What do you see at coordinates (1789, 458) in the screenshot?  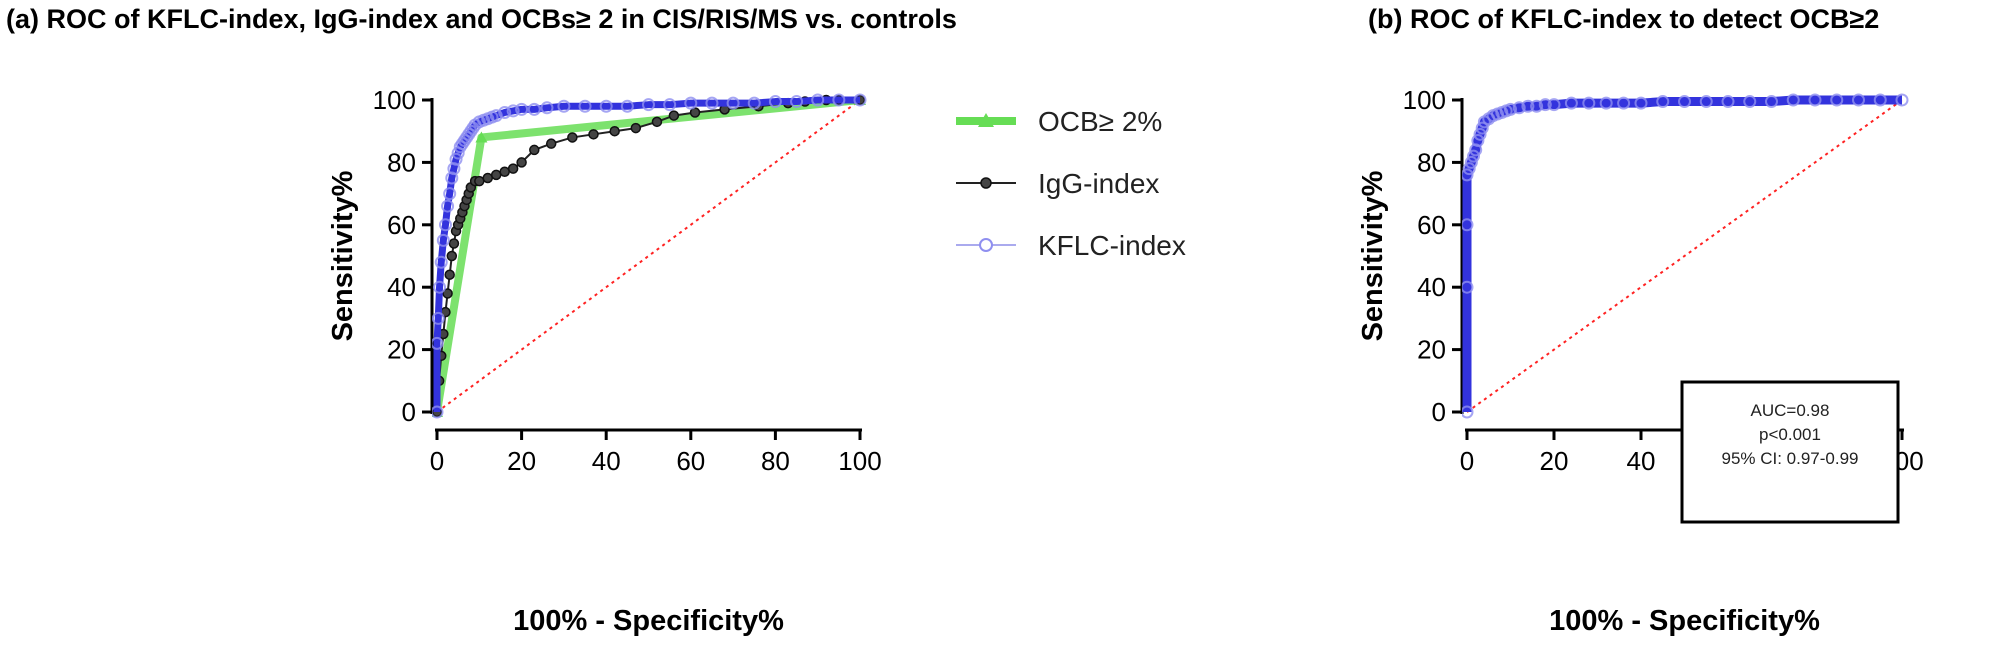 I see `annotation-text: 95% CI: 0.97-0.99` at bounding box center [1789, 458].